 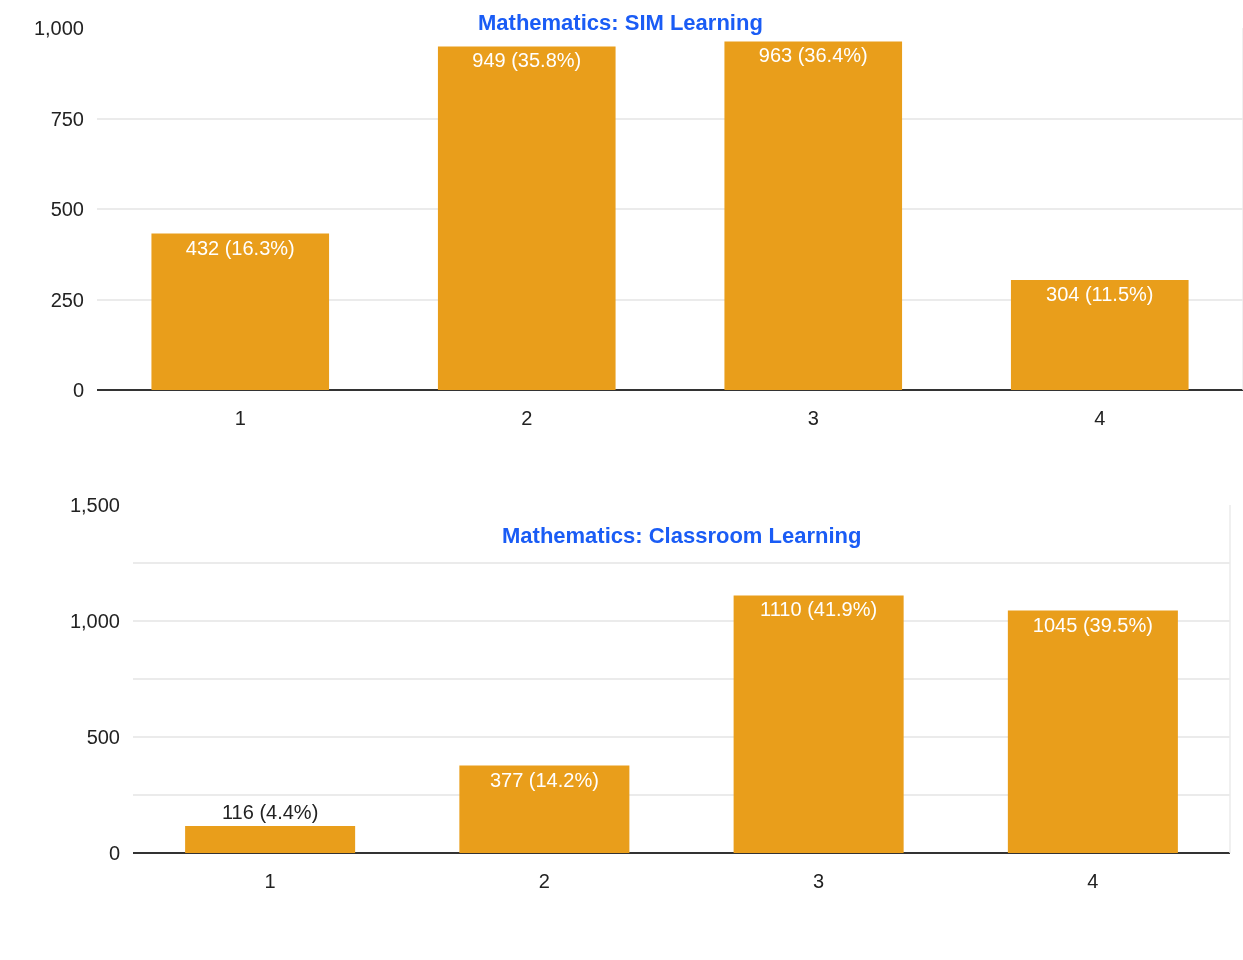 What do you see at coordinates (682, 535) in the screenshot?
I see `text: Mathematics: Classroom Learning` at bounding box center [682, 535].